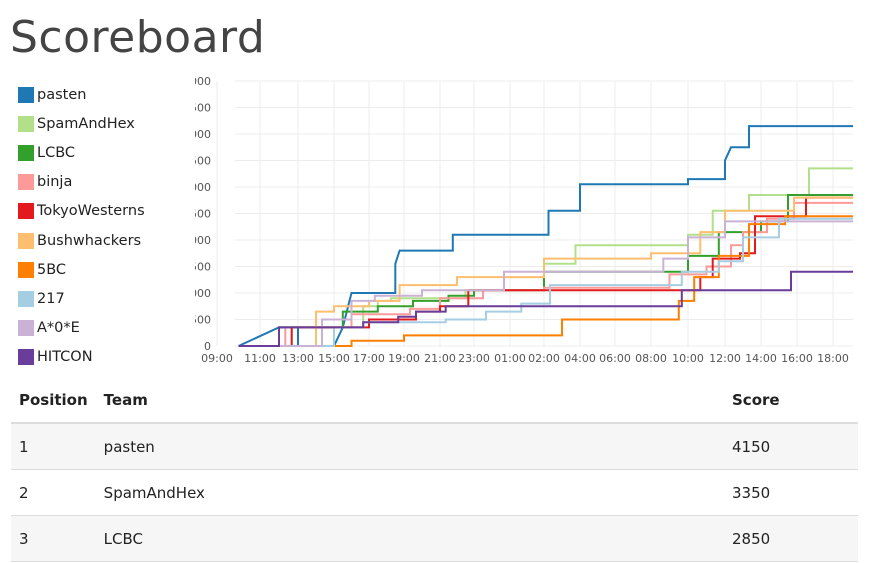 The height and width of the screenshot is (563, 871). What do you see at coordinates (260, 358) in the screenshot?
I see `x-tick-label: 11:00` at bounding box center [260, 358].